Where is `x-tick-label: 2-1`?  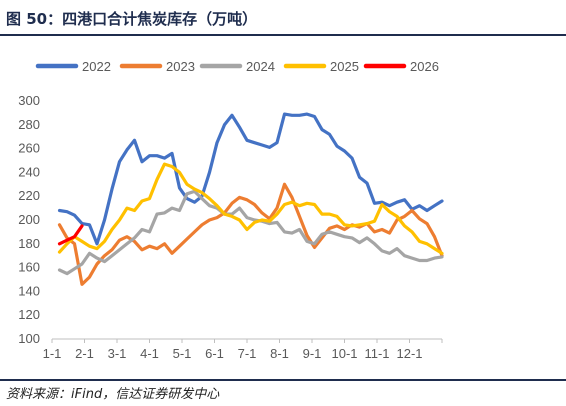
x-tick-label: 2-1 is located at coordinates (84, 353).